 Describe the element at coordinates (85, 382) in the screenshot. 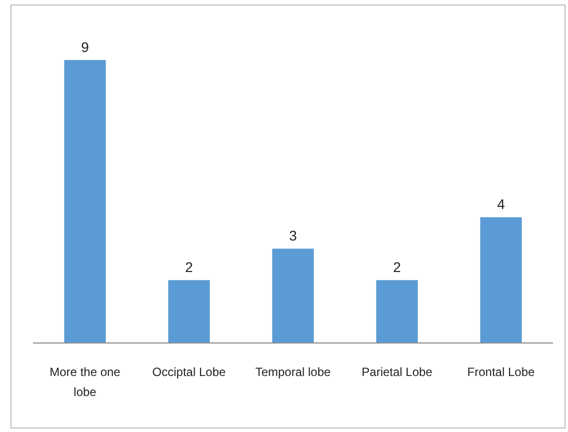

I see `x-tick-label: More the one lobe` at that location.